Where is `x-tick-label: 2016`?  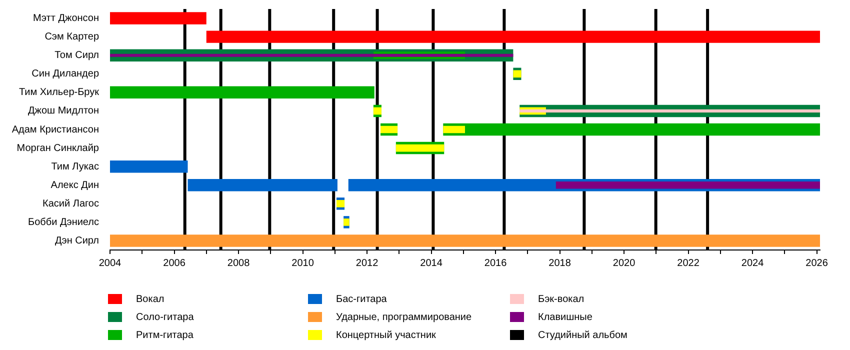 x-tick-label: 2016 is located at coordinates (496, 263).